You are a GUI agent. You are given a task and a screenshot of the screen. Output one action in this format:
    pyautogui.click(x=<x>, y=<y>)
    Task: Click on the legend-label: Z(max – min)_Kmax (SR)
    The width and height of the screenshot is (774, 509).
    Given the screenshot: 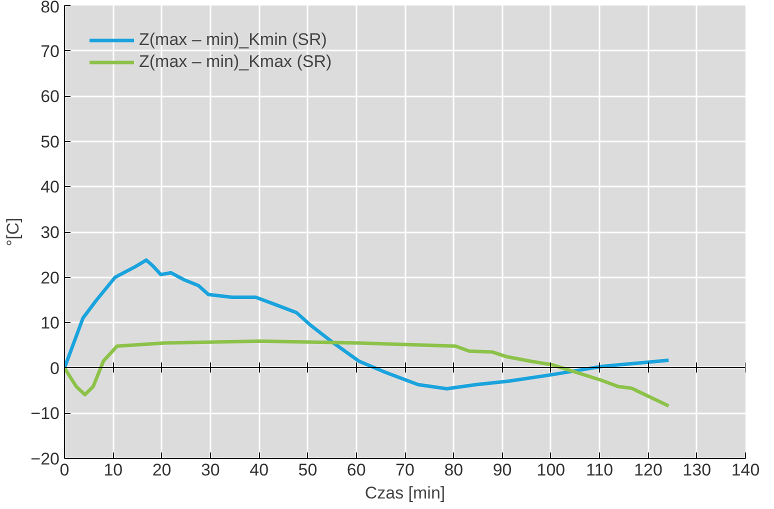 What is the action you would take?
    pyautogui.click(x=235, y=62)
    